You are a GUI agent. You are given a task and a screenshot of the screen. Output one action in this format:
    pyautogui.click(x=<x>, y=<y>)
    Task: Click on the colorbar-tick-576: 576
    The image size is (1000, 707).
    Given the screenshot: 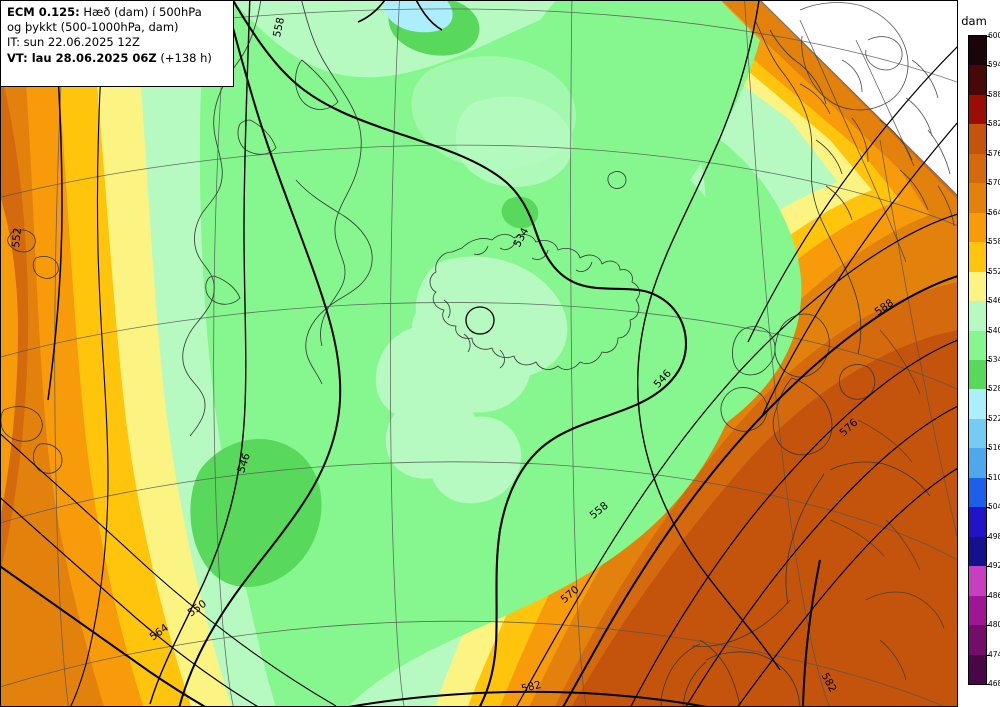 What is the action you would take?
    pyautogui.click(x=994, y=153)
    